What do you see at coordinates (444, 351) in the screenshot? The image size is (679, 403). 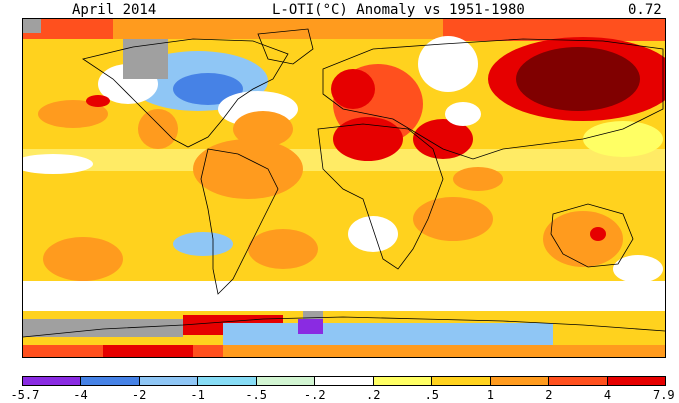 I see `antarctic-coast-orange` at bounding box center [444, 351].